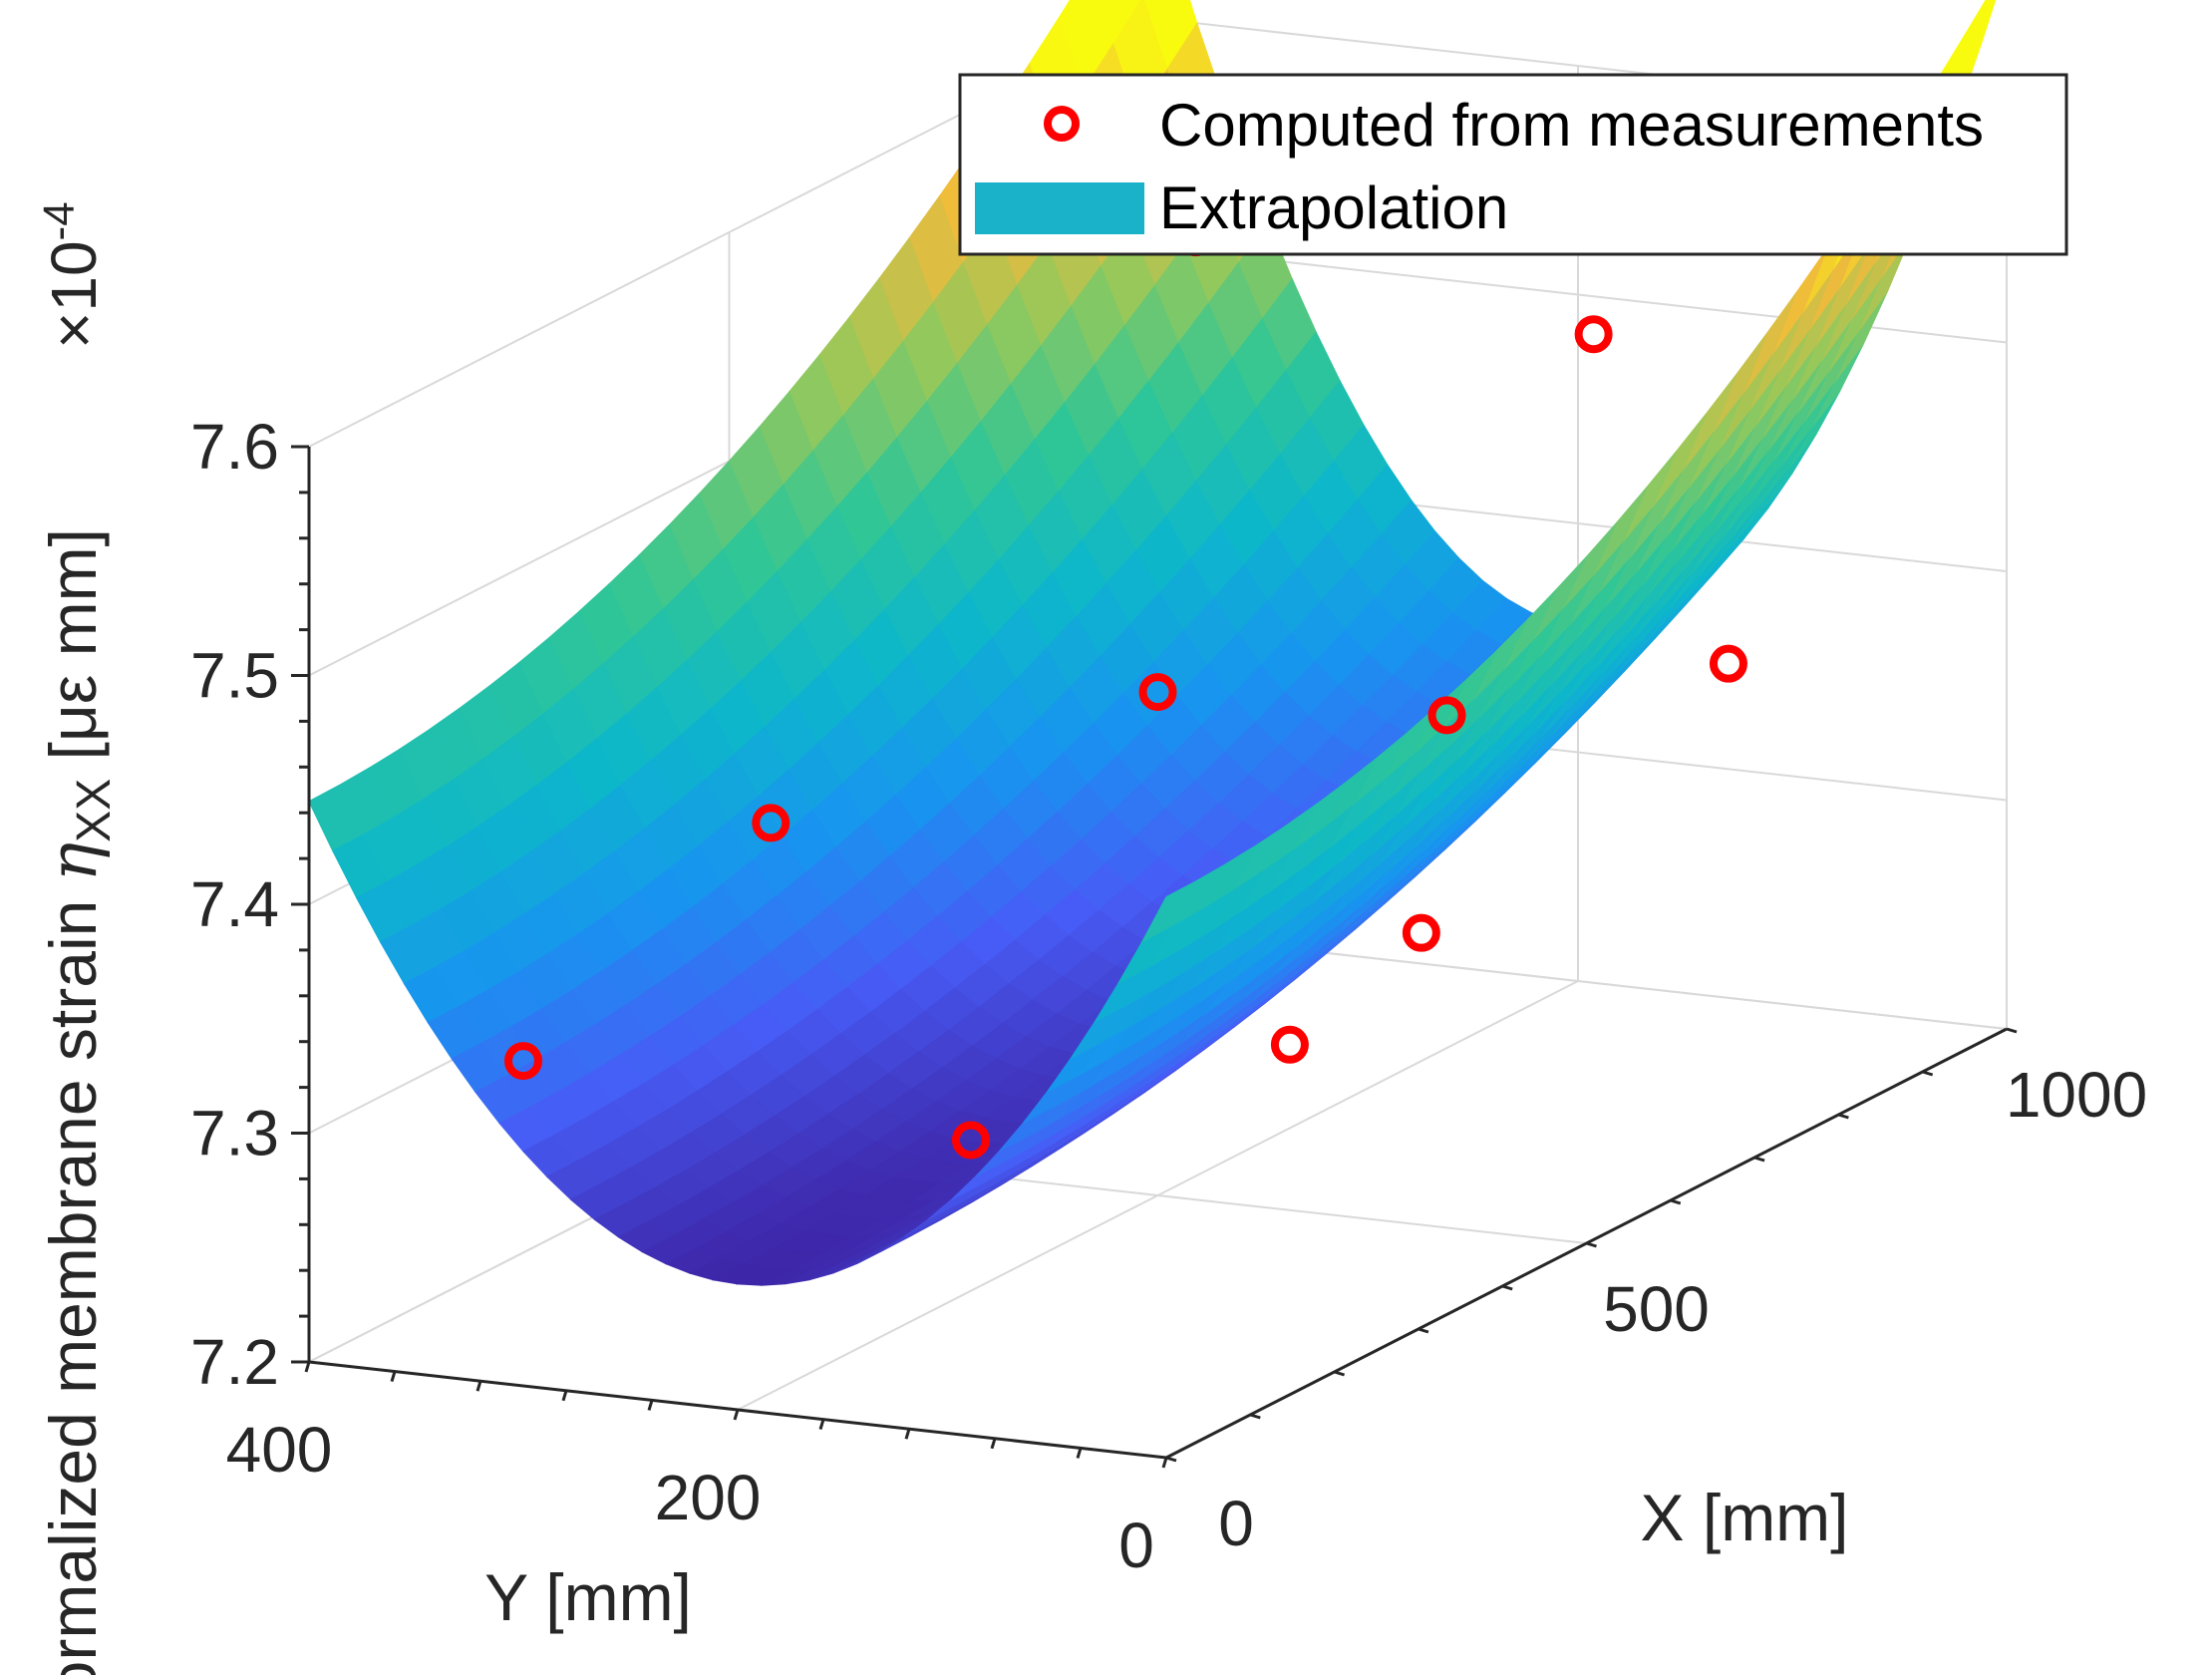 The height and width of the screenshot is (1675, 2212). Describe the element at coordinates (235, 1362) in the screenshot. I see `z-tick-label: 7.2` at that location.